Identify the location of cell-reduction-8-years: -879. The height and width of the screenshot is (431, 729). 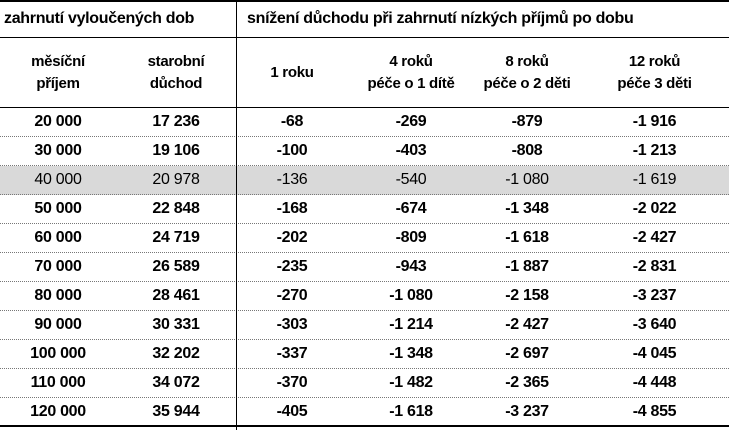
(527, 121).